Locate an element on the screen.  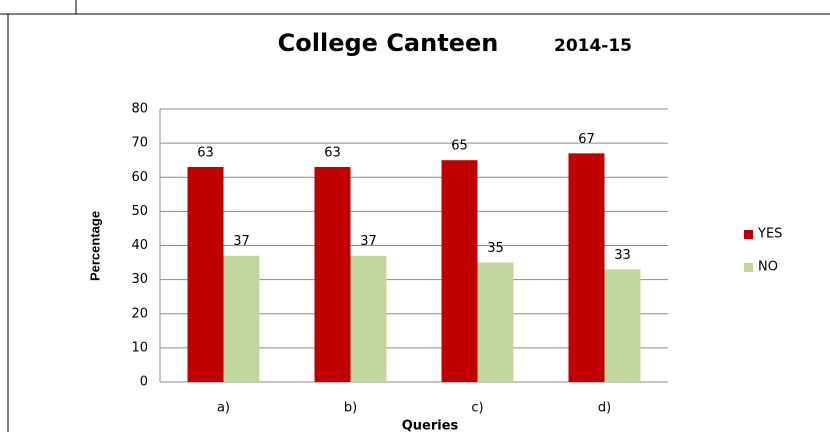
y-tick-label: 40 is located at coordinates (139, 245).